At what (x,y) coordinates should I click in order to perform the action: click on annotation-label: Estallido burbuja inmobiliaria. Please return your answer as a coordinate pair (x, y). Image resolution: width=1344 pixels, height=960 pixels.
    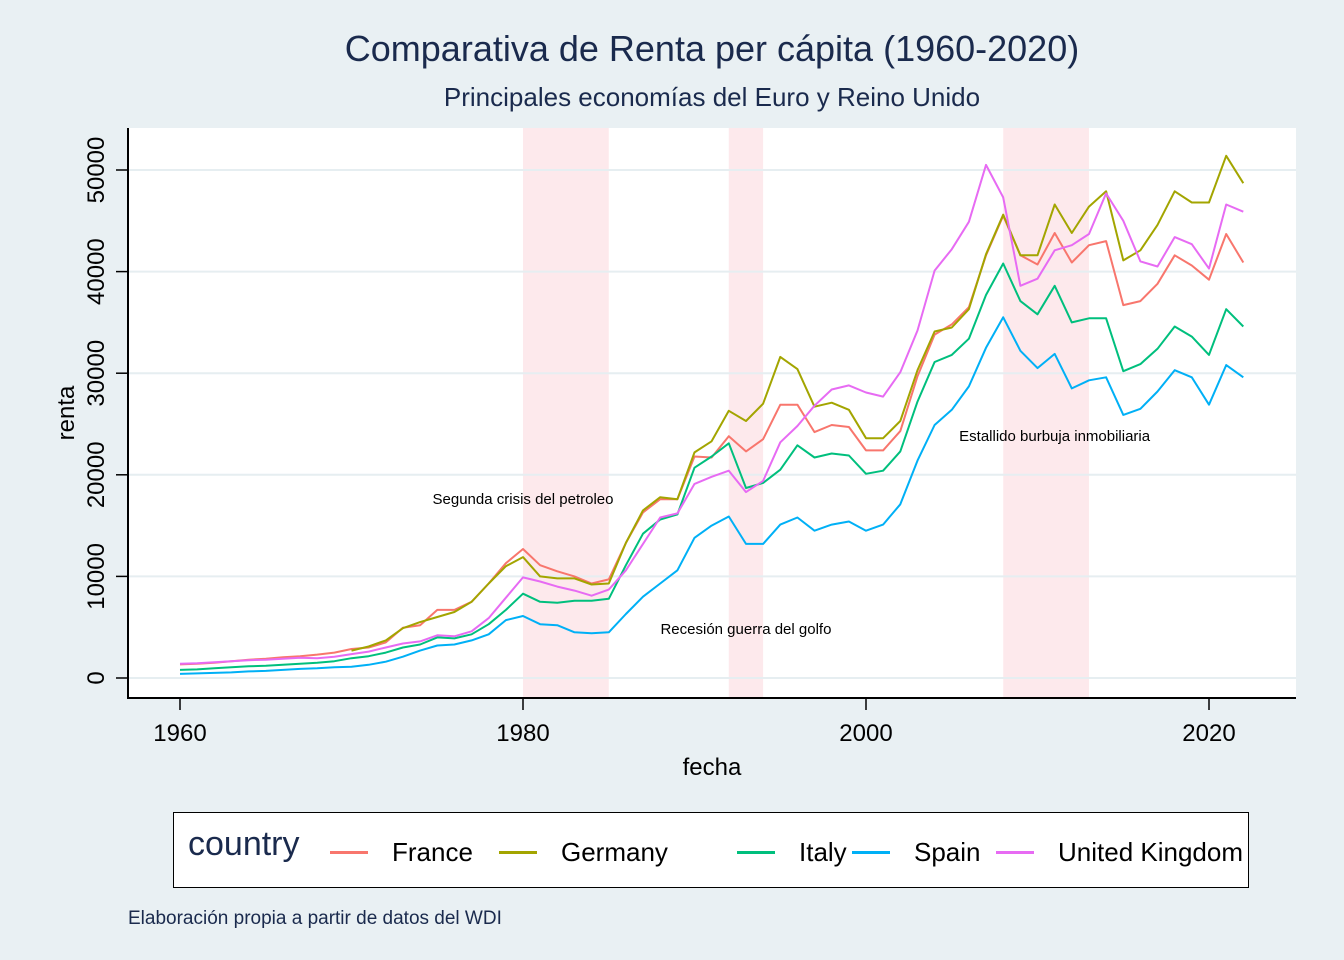
    Looking at the image, I should click on (1055, 436).